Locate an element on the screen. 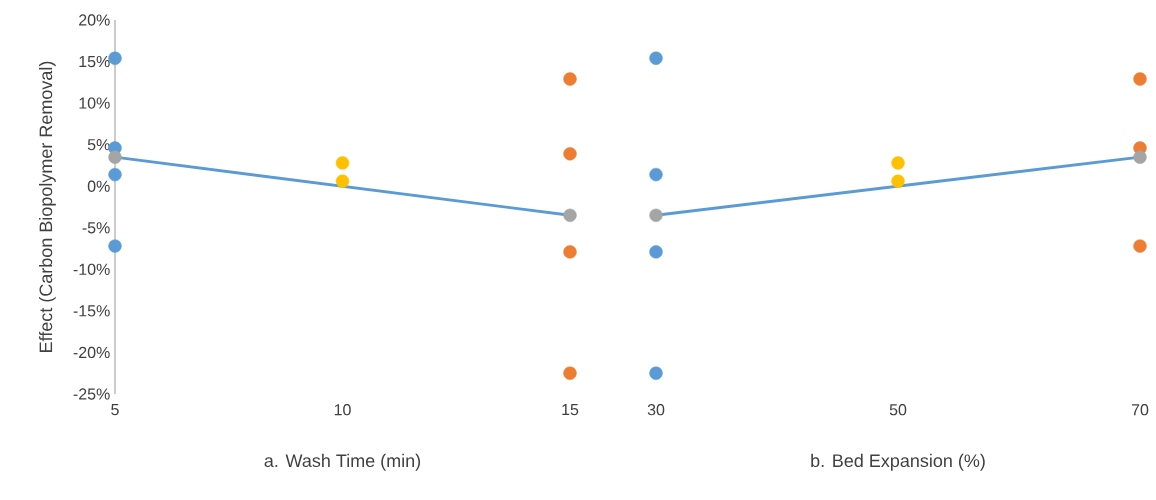  y-tick-label: -25% is located at coordinates (91, 394).